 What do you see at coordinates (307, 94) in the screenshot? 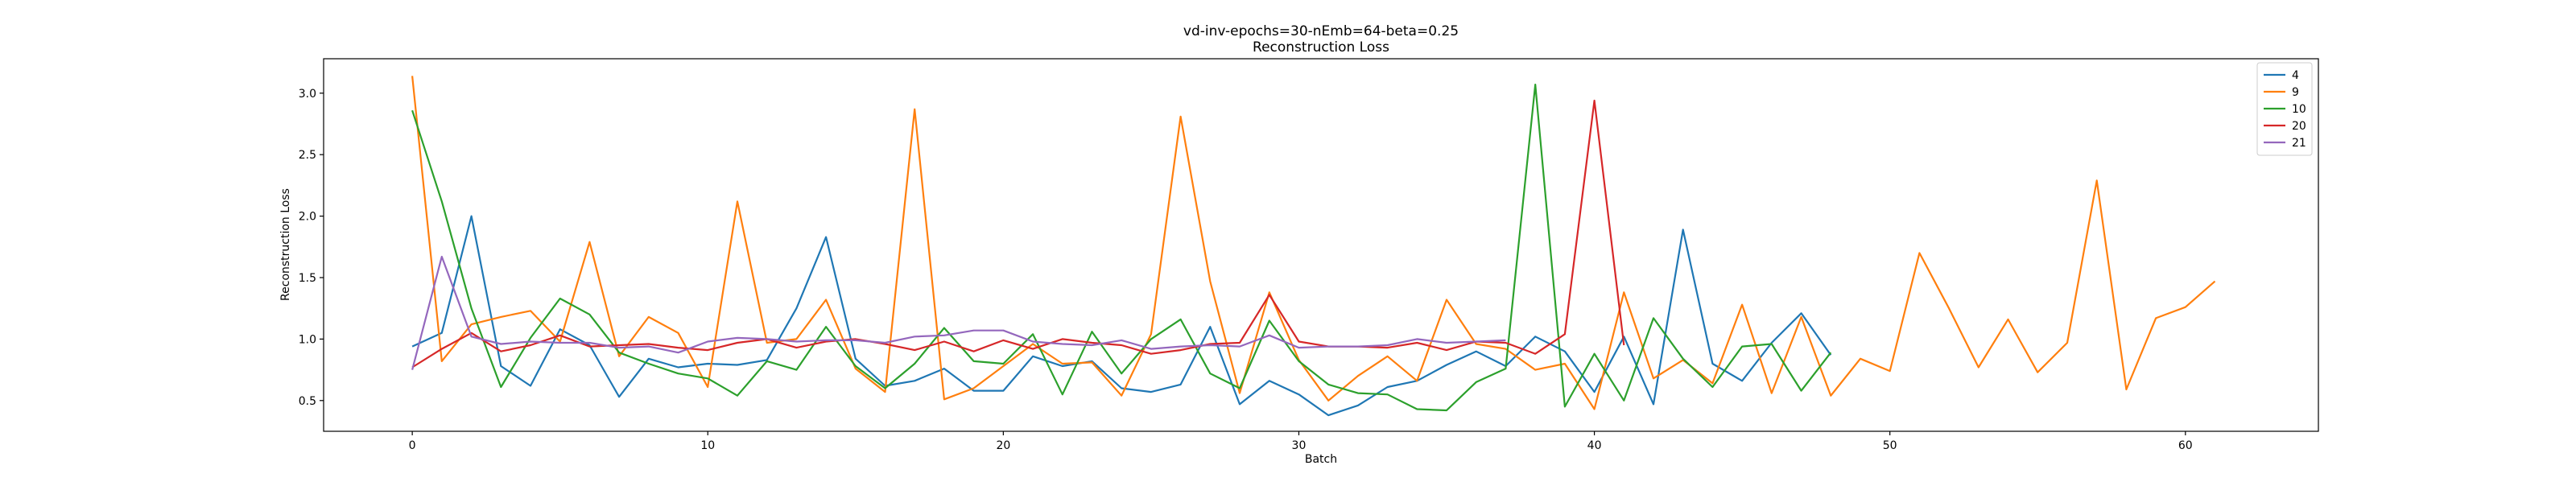
I see `y-tick-label: 3.0` at bounding box center [307, 94].